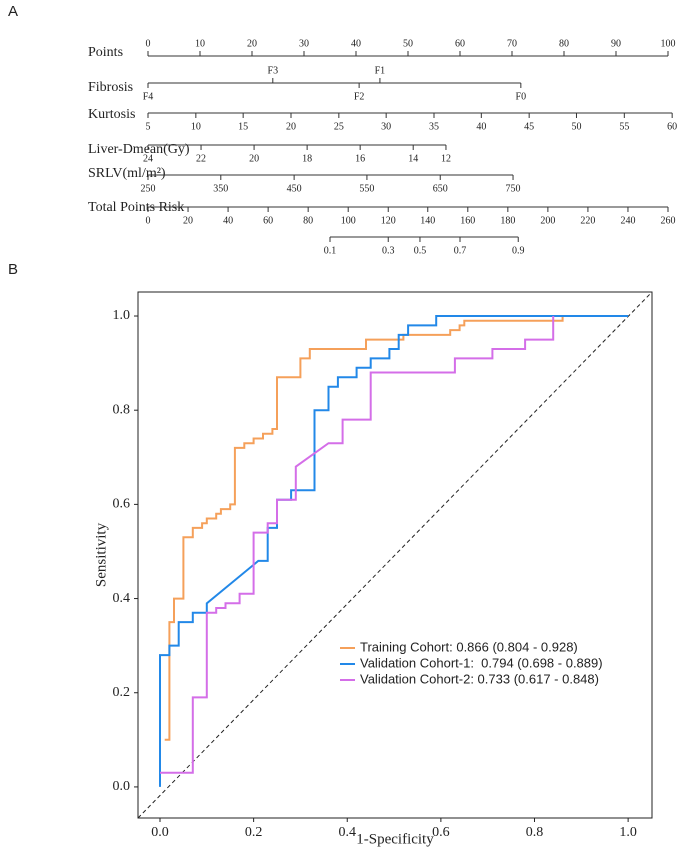 The image size is (685, 852). What do you see at coordinates (148, 158) in the screenshot?
I see `tick-label: 24` at bounding box center [148, 158].